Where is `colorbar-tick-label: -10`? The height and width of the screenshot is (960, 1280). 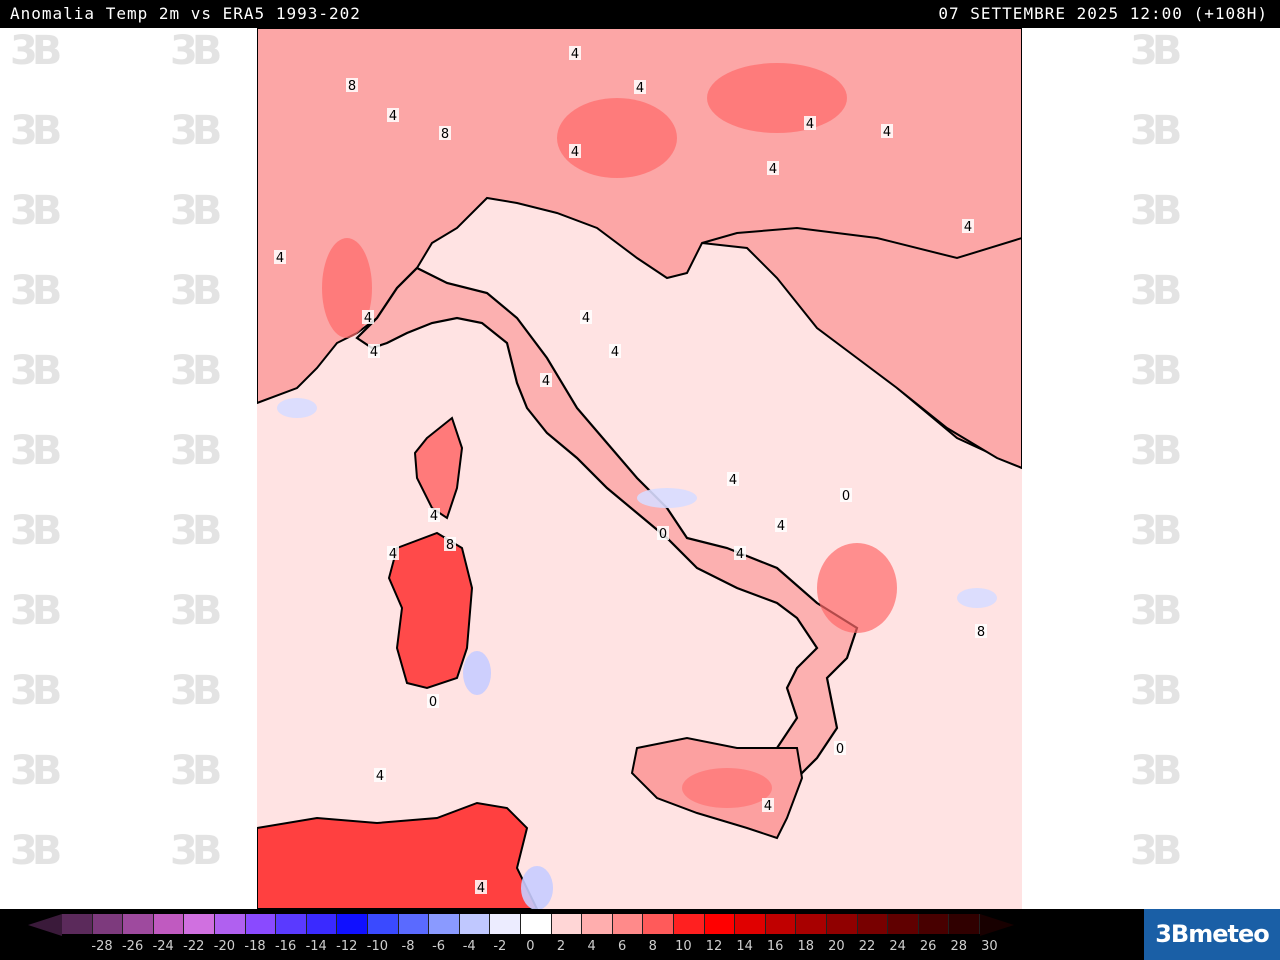
colorbar-tick-label: -10 is located at coordinates (377, 946).